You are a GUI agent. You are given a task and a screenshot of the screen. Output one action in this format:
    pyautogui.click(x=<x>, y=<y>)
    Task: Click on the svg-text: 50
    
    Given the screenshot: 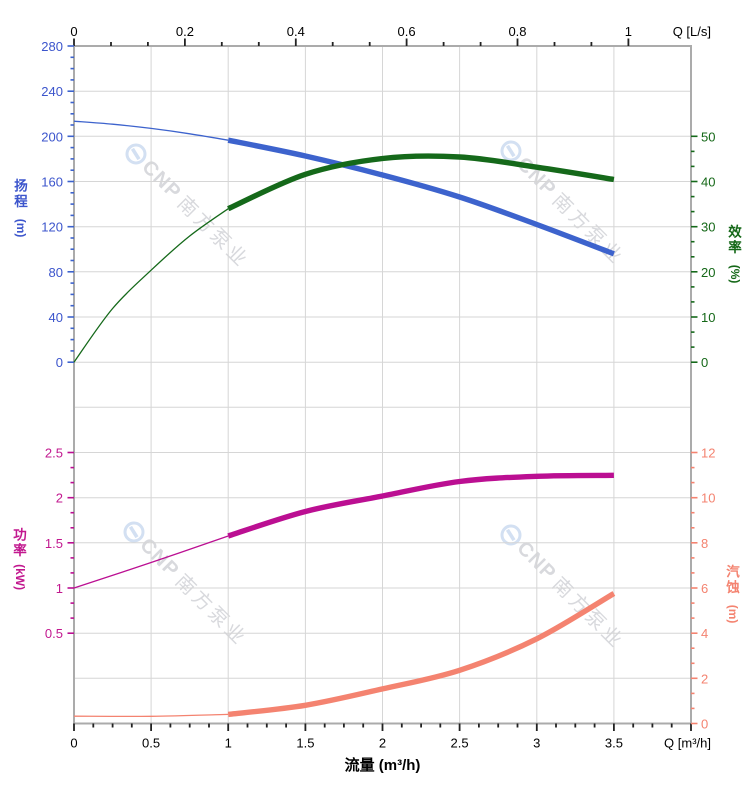 What is the action you would take?
    pyautogui.click(x=708, y=136)
    